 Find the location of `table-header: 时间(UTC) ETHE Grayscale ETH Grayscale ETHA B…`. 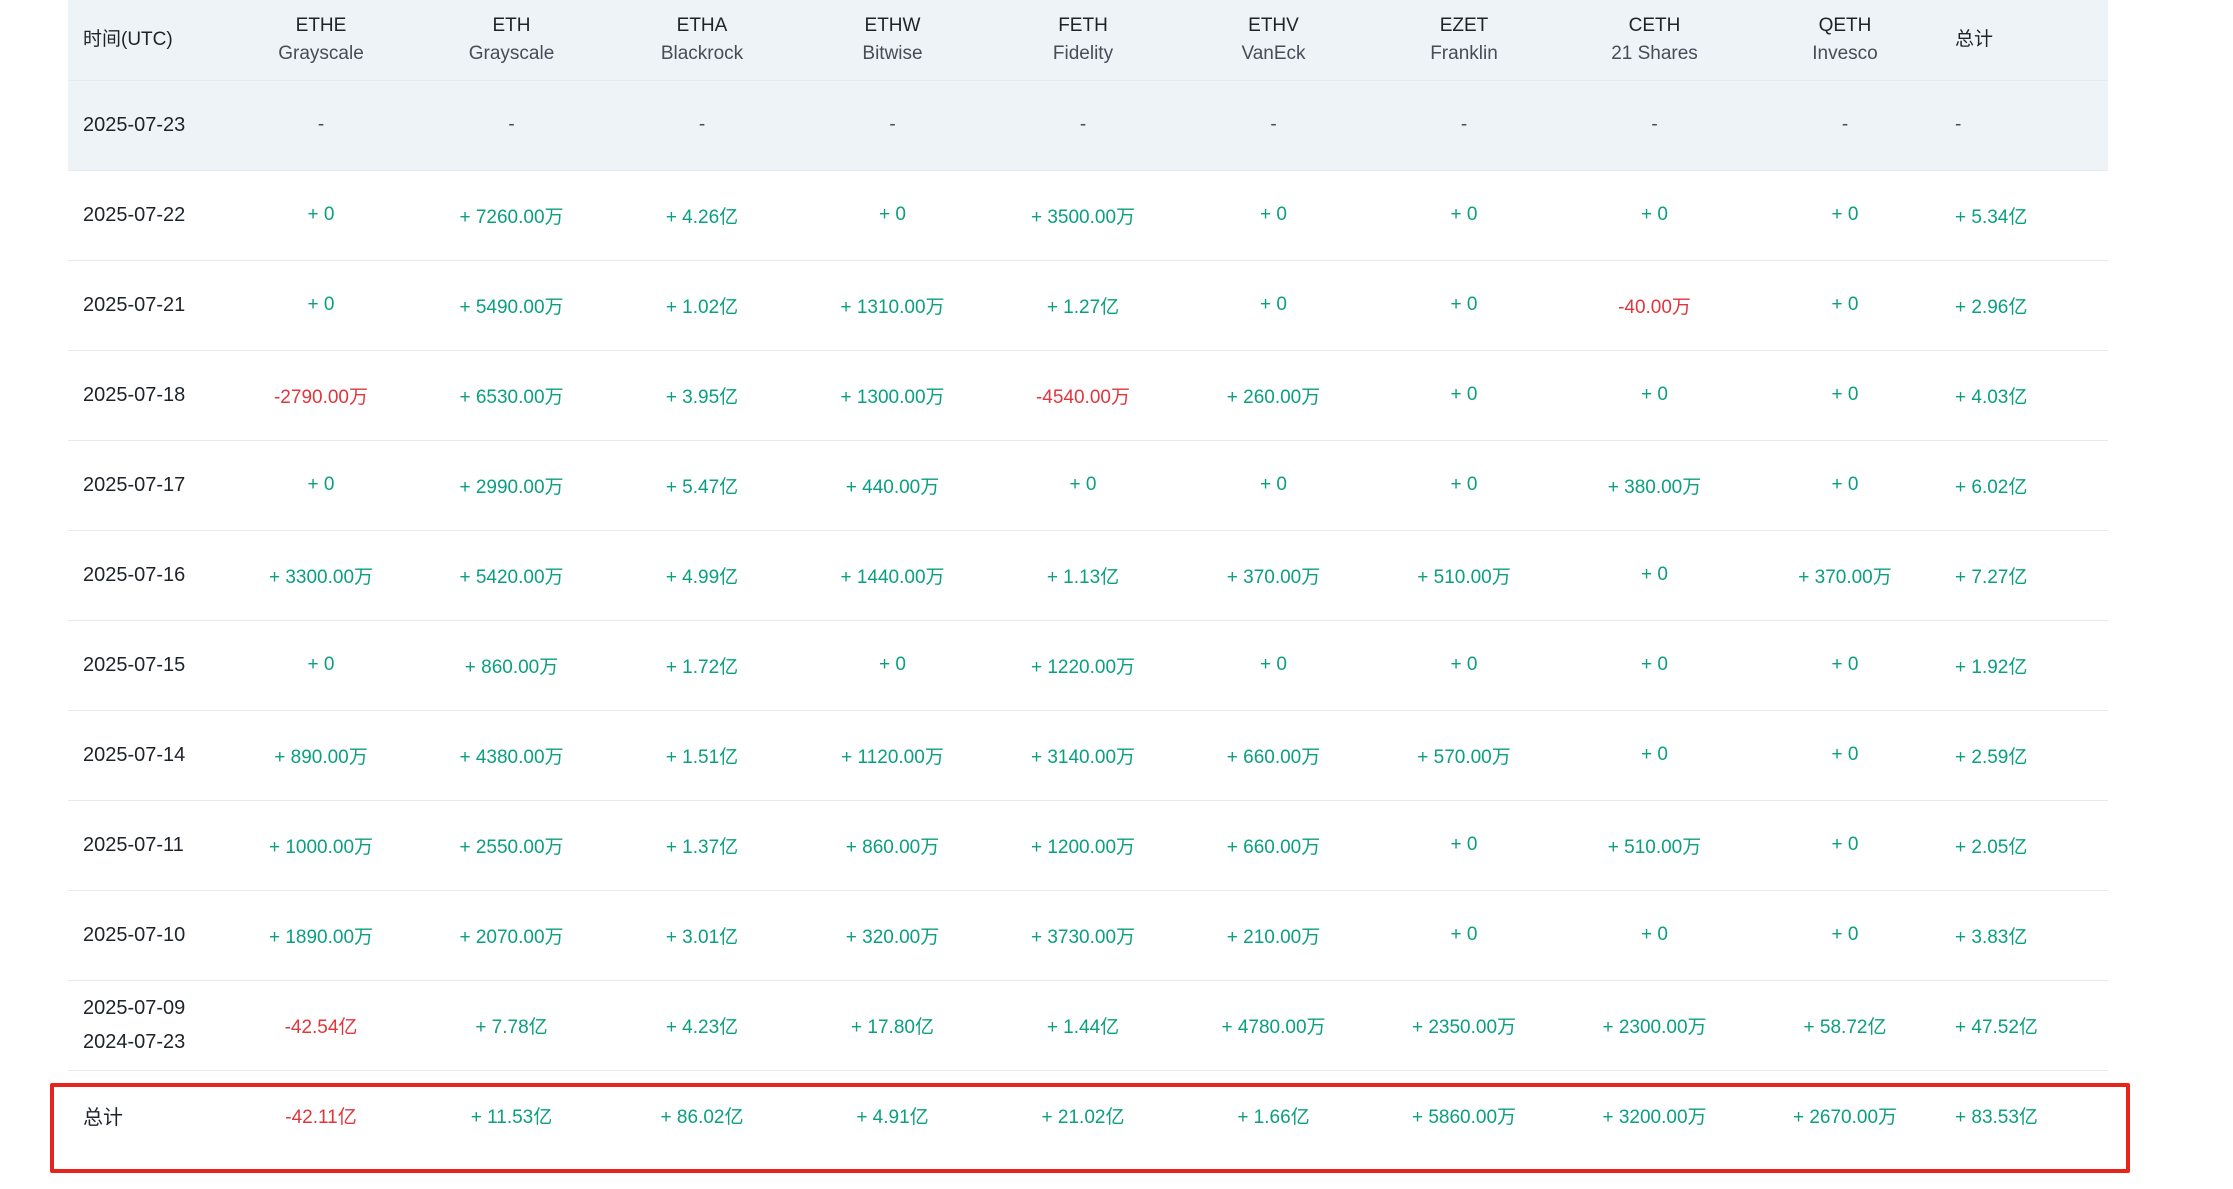

table-header: 时间(UTC) ETHE Grayscale ETH Grayscale ETHA B… is located at coordinates (1088, 40).